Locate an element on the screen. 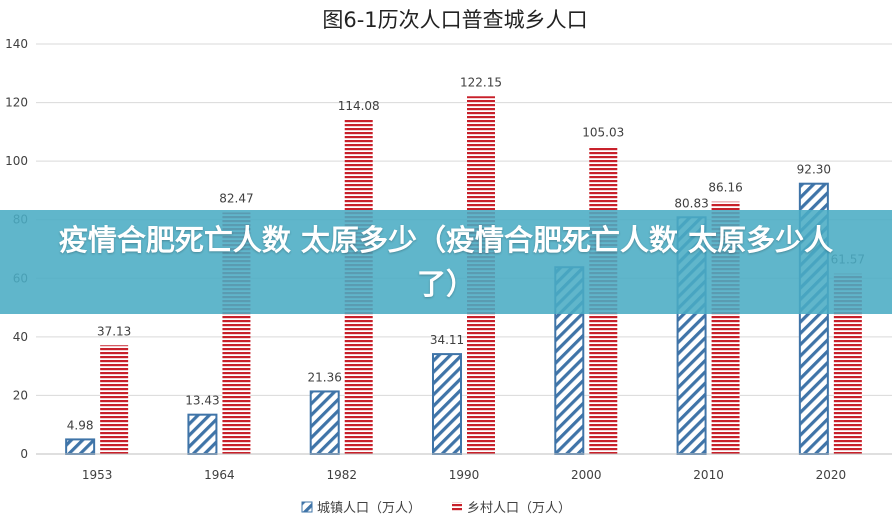 This screenshot has width=892, height=524. x-tick-label: 1953 is located at coordinates (97, 475).